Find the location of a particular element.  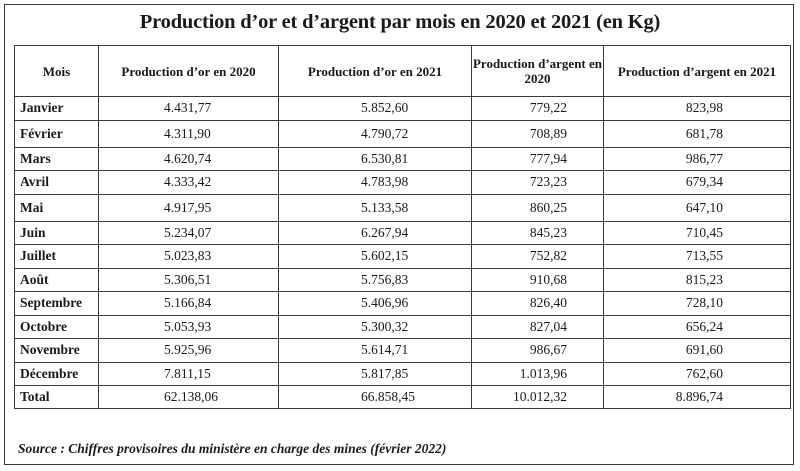

cell-argent-2020: 910,68 is located at coordinates (537, 279).